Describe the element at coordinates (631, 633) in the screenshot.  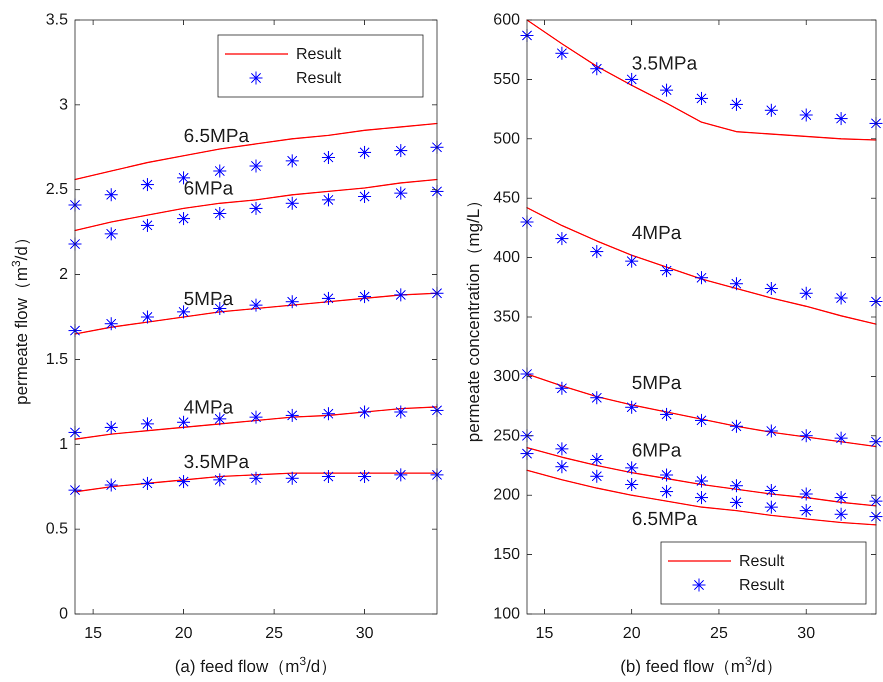
I see `x-tick-label: 20` at that location.